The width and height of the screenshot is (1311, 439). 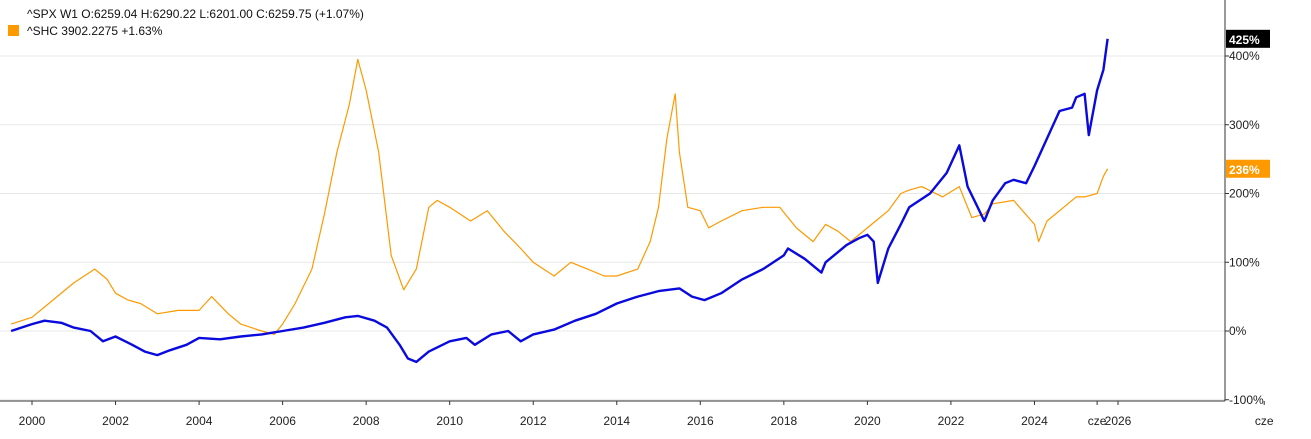 What do you see at coordinates (1034, 421) in the screenshot?
I see `x-tick-label: 2024` at bounding box center [1034, 421].